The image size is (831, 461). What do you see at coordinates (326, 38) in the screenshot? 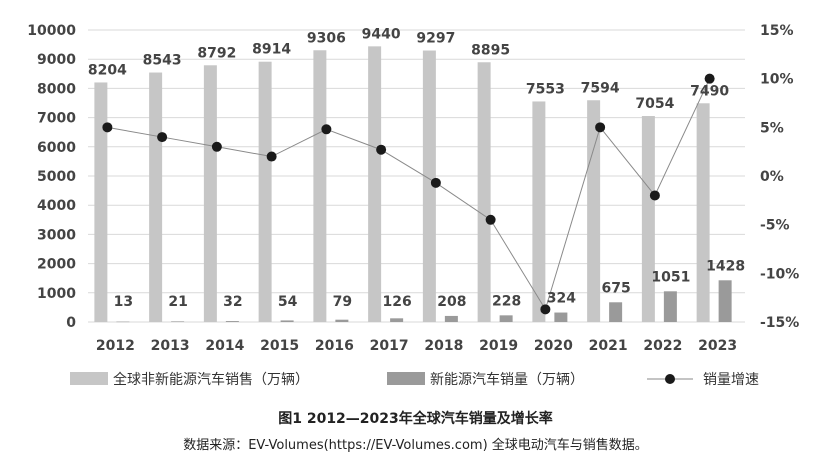
I see `data-label-conventional: 9306` at bounding box center [326, 38].